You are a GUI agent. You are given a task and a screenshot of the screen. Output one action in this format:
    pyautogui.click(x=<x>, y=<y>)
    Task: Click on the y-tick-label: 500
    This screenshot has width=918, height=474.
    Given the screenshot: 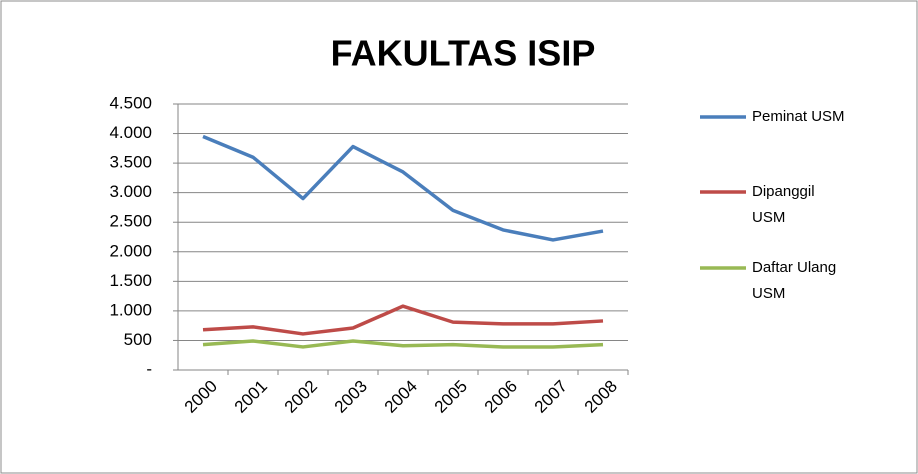 What is the action you would take?
    pyautogui.click(x=138, y=339)
    